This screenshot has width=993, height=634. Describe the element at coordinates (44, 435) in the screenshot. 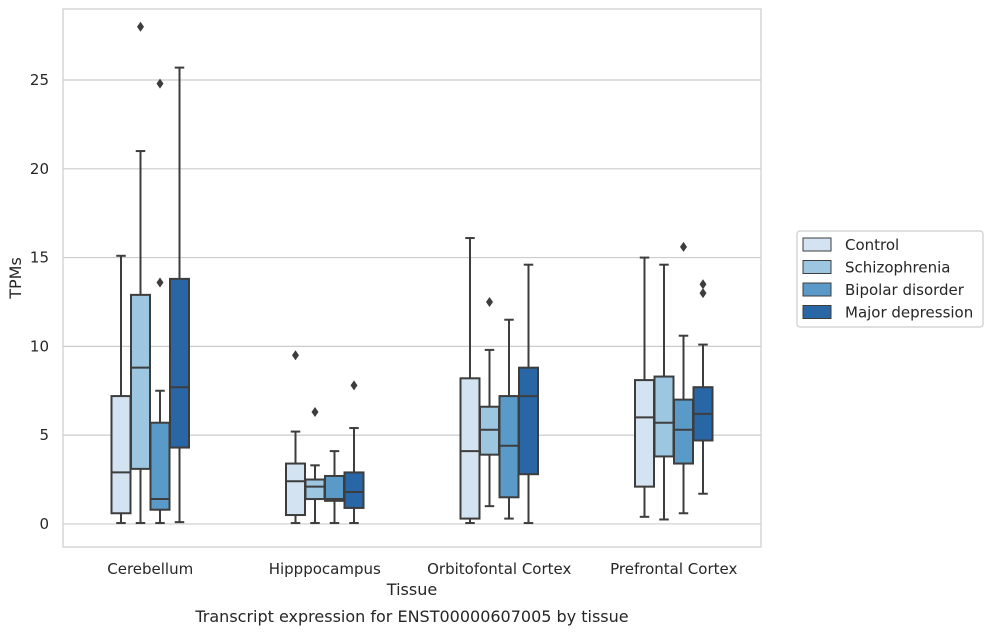

I see `y-tick-label: 5` at that location.